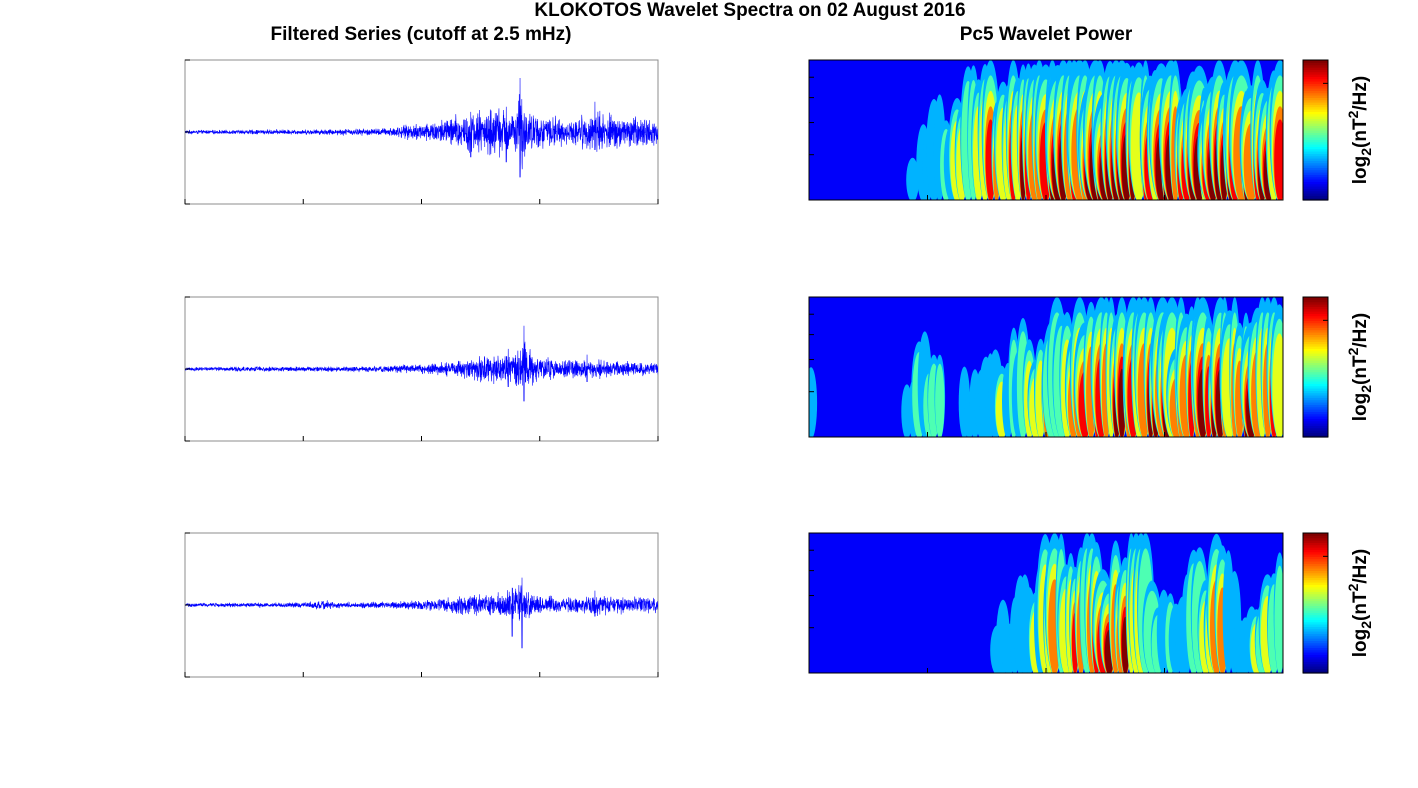 The image size is (1418, 788). Describe the element at coordinates (1315, 603) in the screenshot. I see `colorbar-frame` at that location.